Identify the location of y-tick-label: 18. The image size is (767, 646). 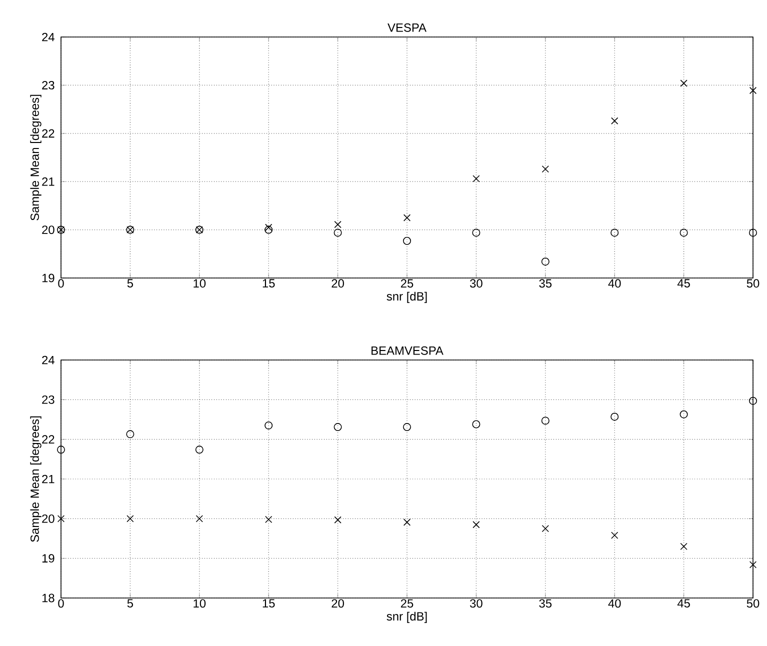
(48, 598).